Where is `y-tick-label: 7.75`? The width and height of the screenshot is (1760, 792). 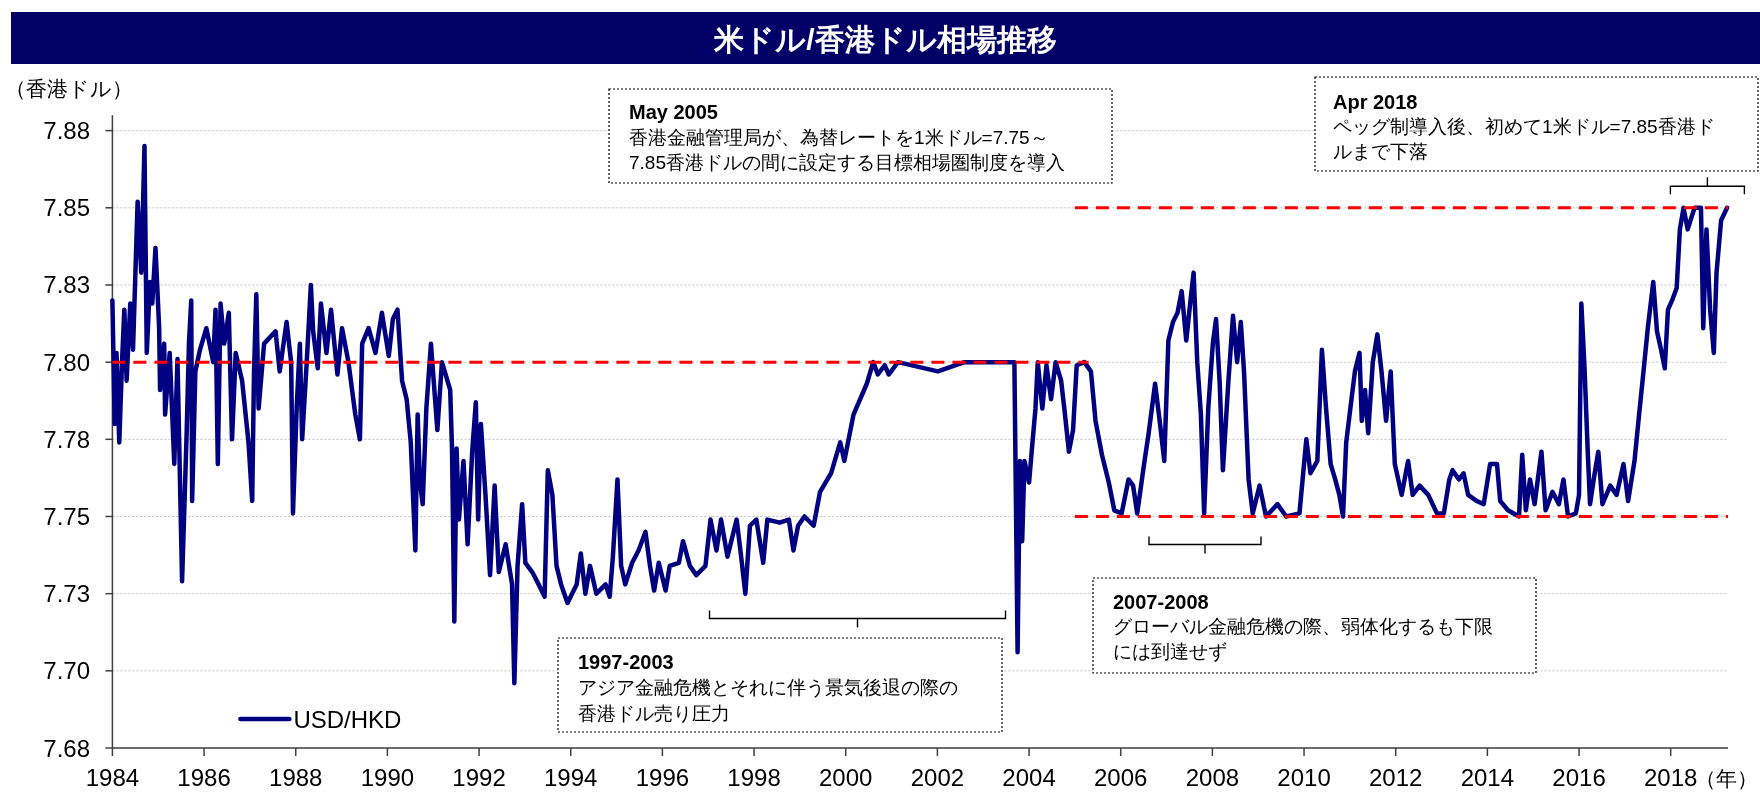
y-tick-label: 7.75 is located at coordinates (66, 516).